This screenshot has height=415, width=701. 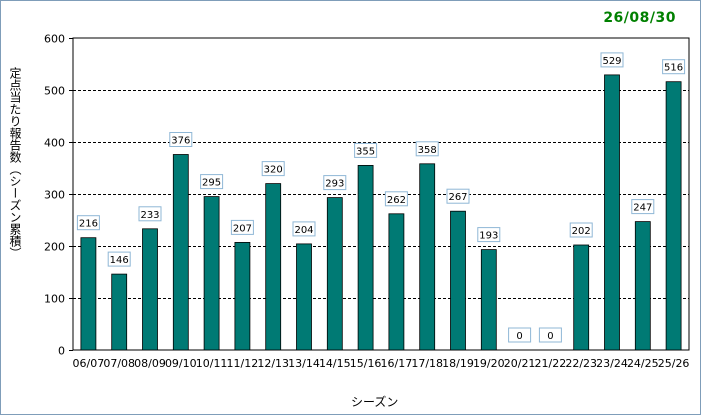 I want to click on data-label: 267, so click(x=457, y=197).